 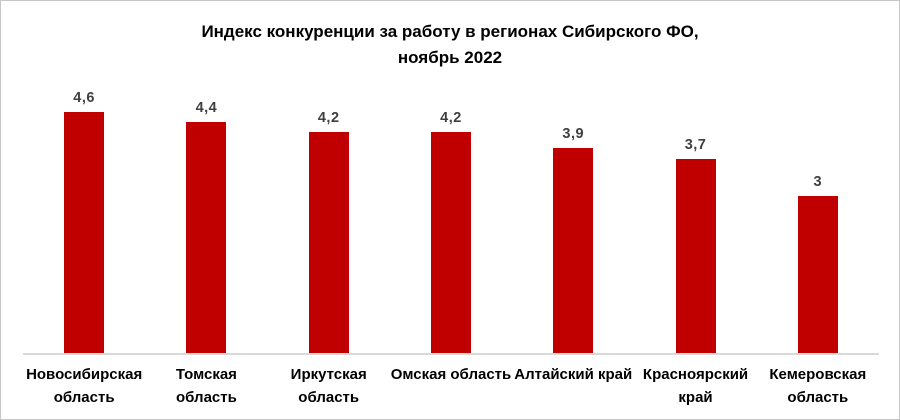 What do you see at coordinates (818, 386) in the screenshot?
I see `category-label: Кемеровская область` at bounding box center [818, 386].